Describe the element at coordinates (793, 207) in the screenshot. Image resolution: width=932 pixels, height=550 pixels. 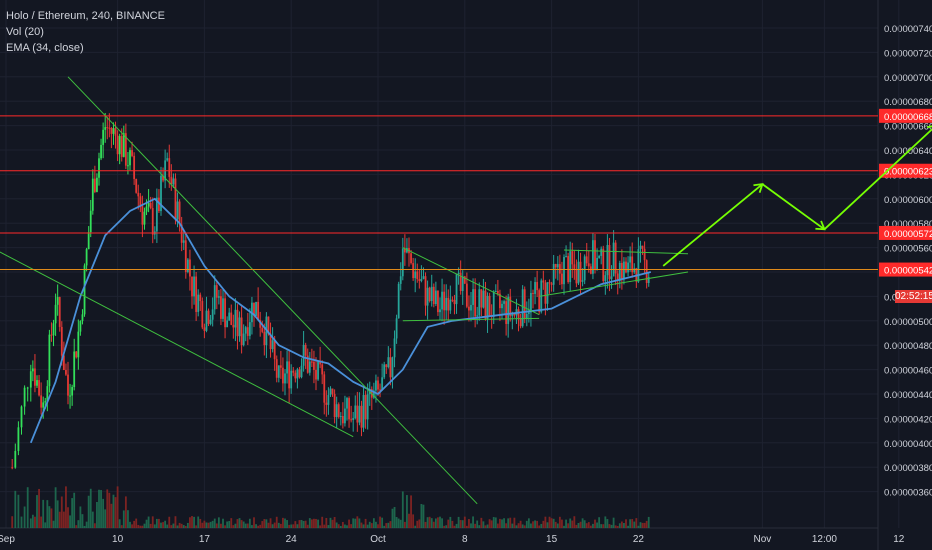
I see `projection-arrow` at that location.